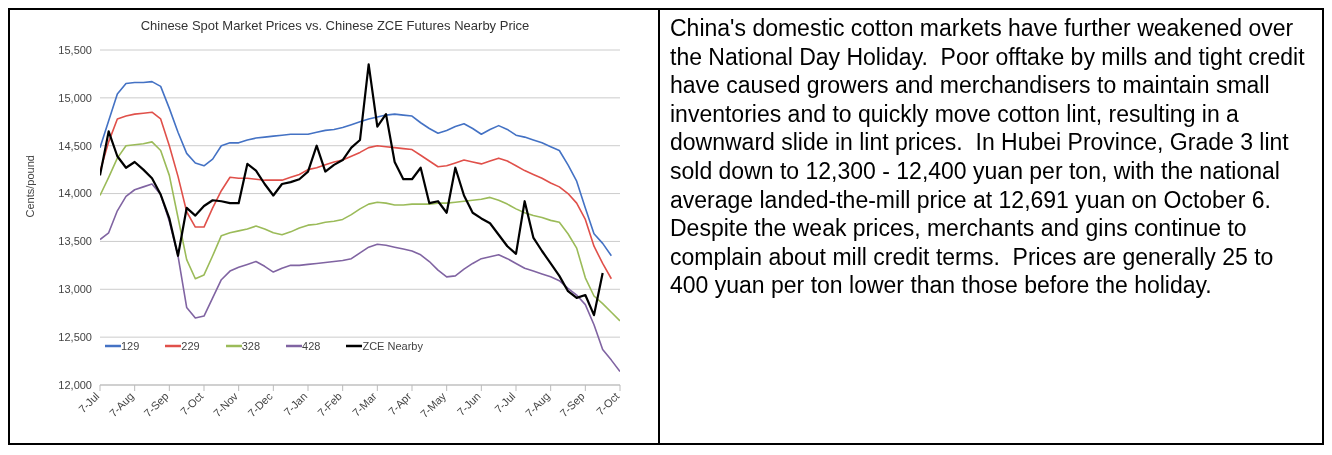  I want to click on y-tick-label: 15,000, so click(75, 97).